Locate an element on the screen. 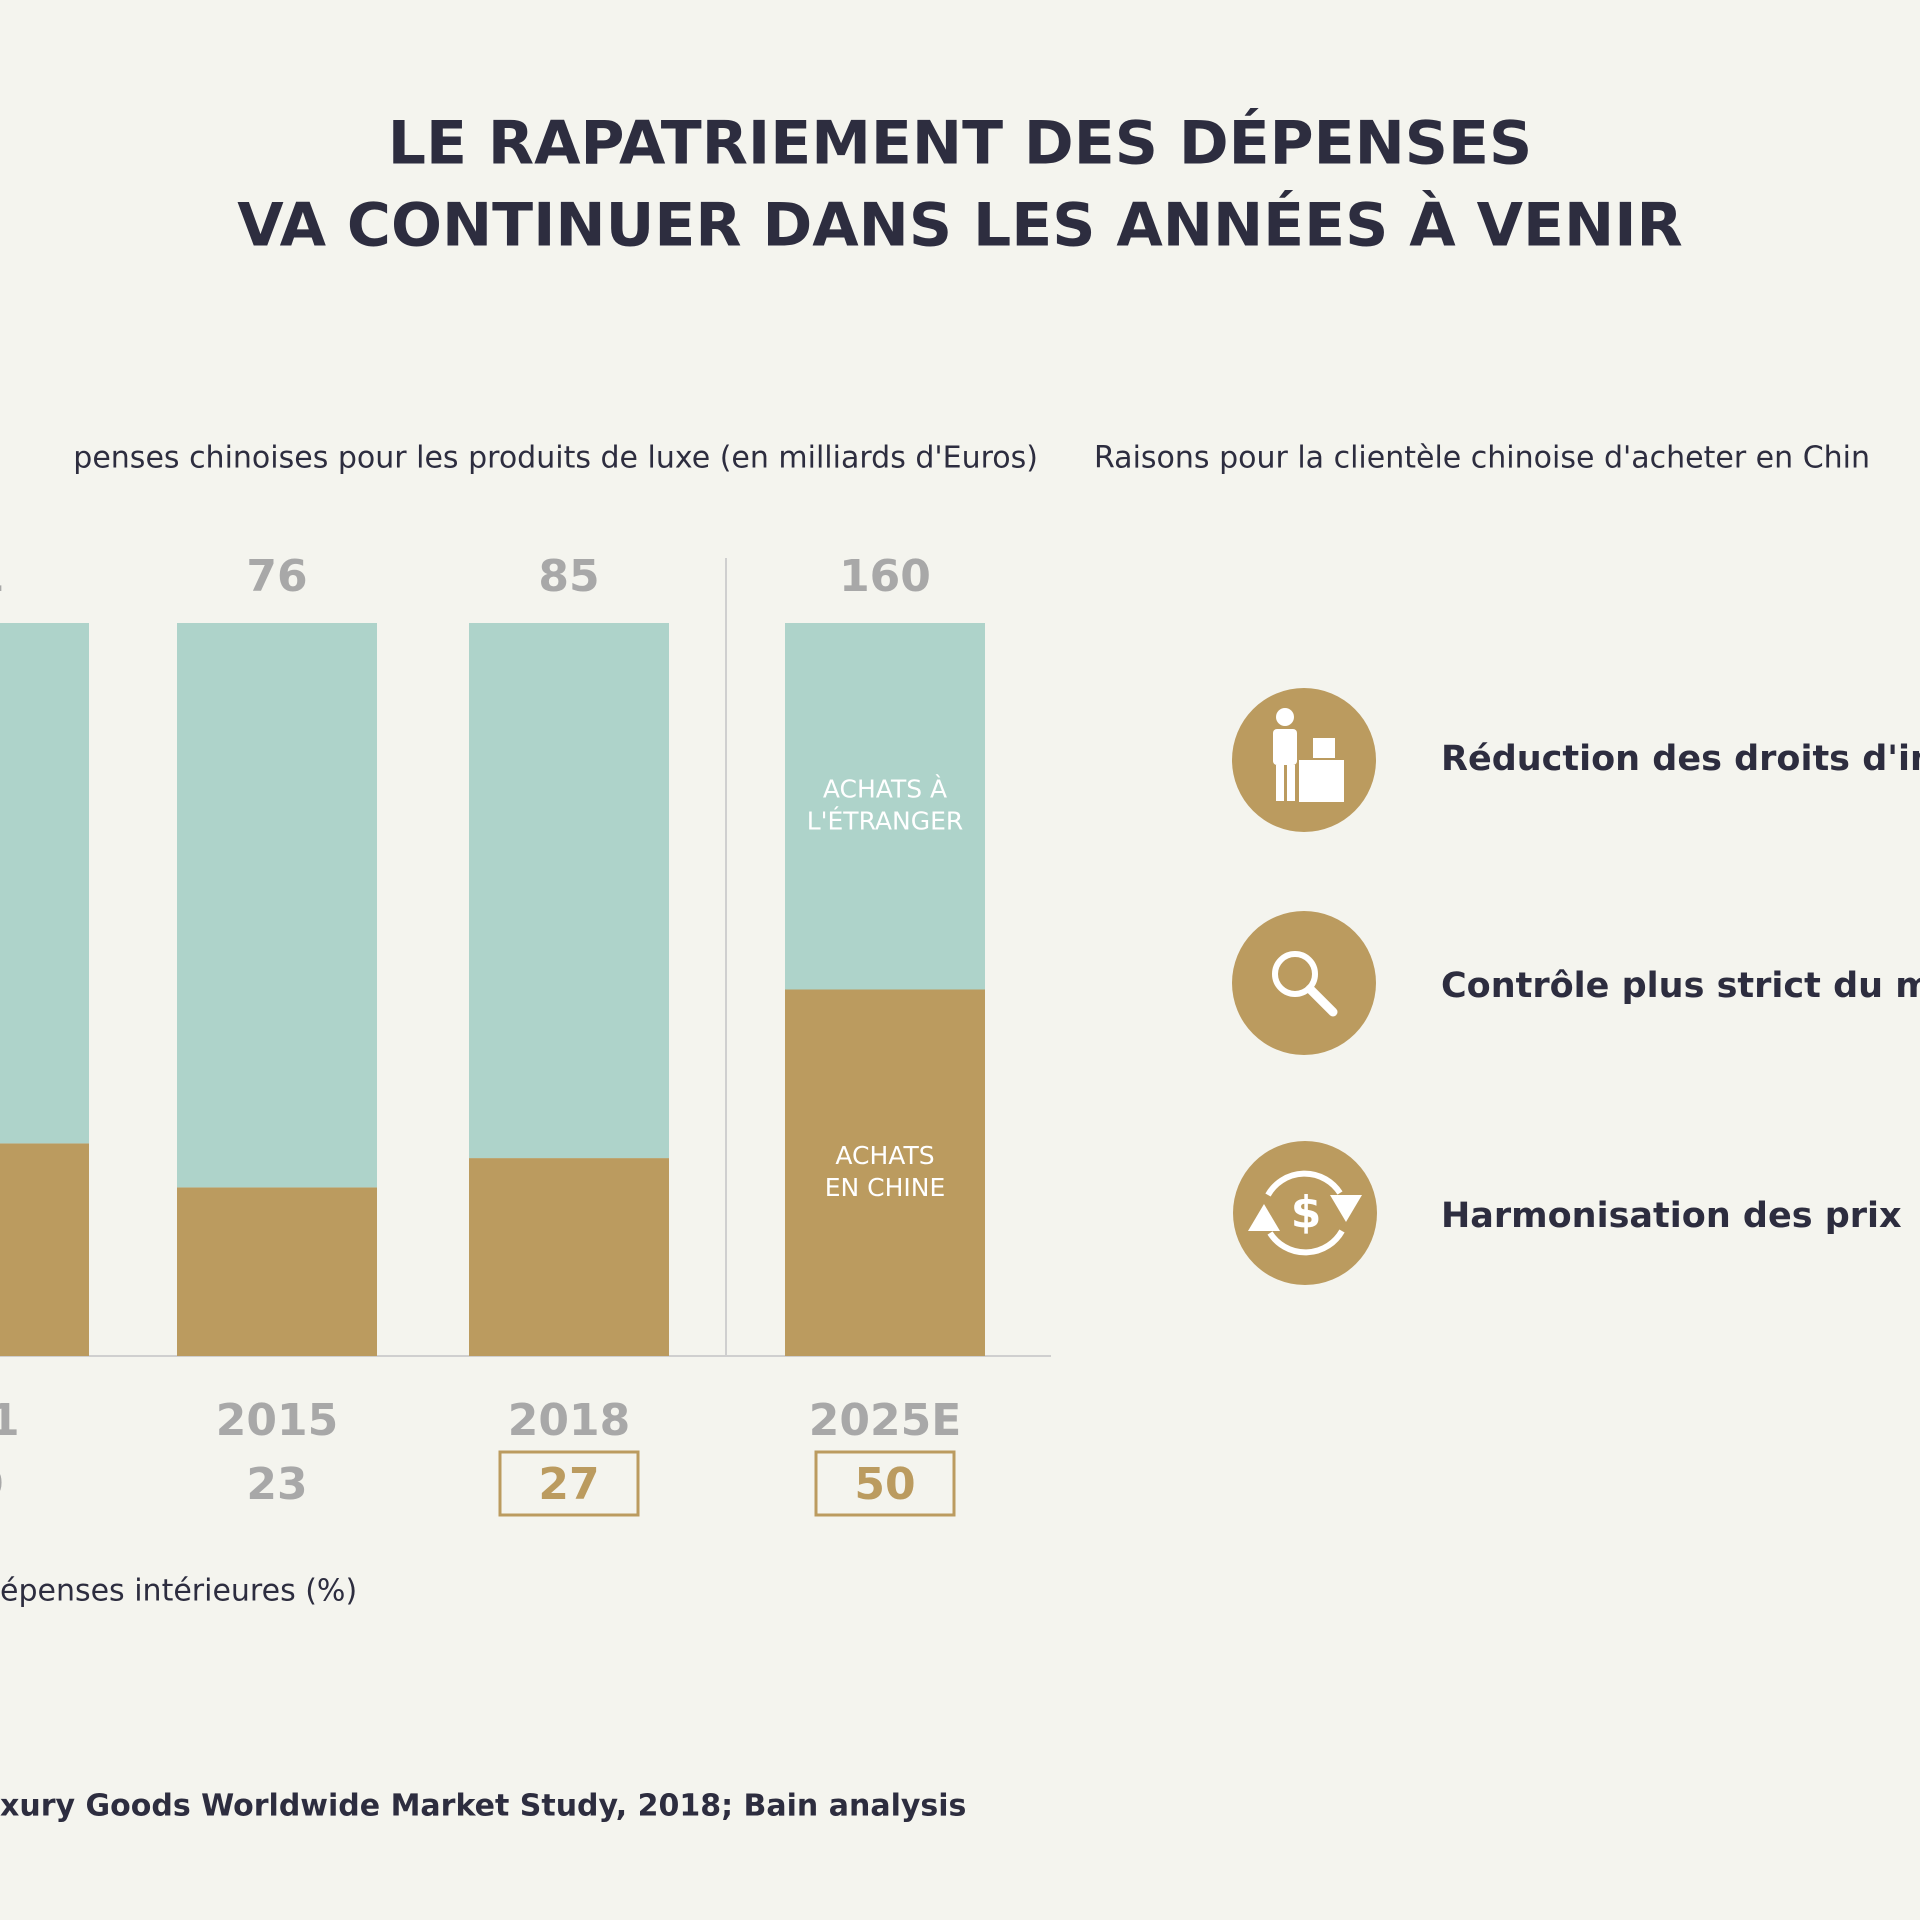 This screenshot has width=1920, height=1920. icon-customs is located at coordinates (1304, 760).